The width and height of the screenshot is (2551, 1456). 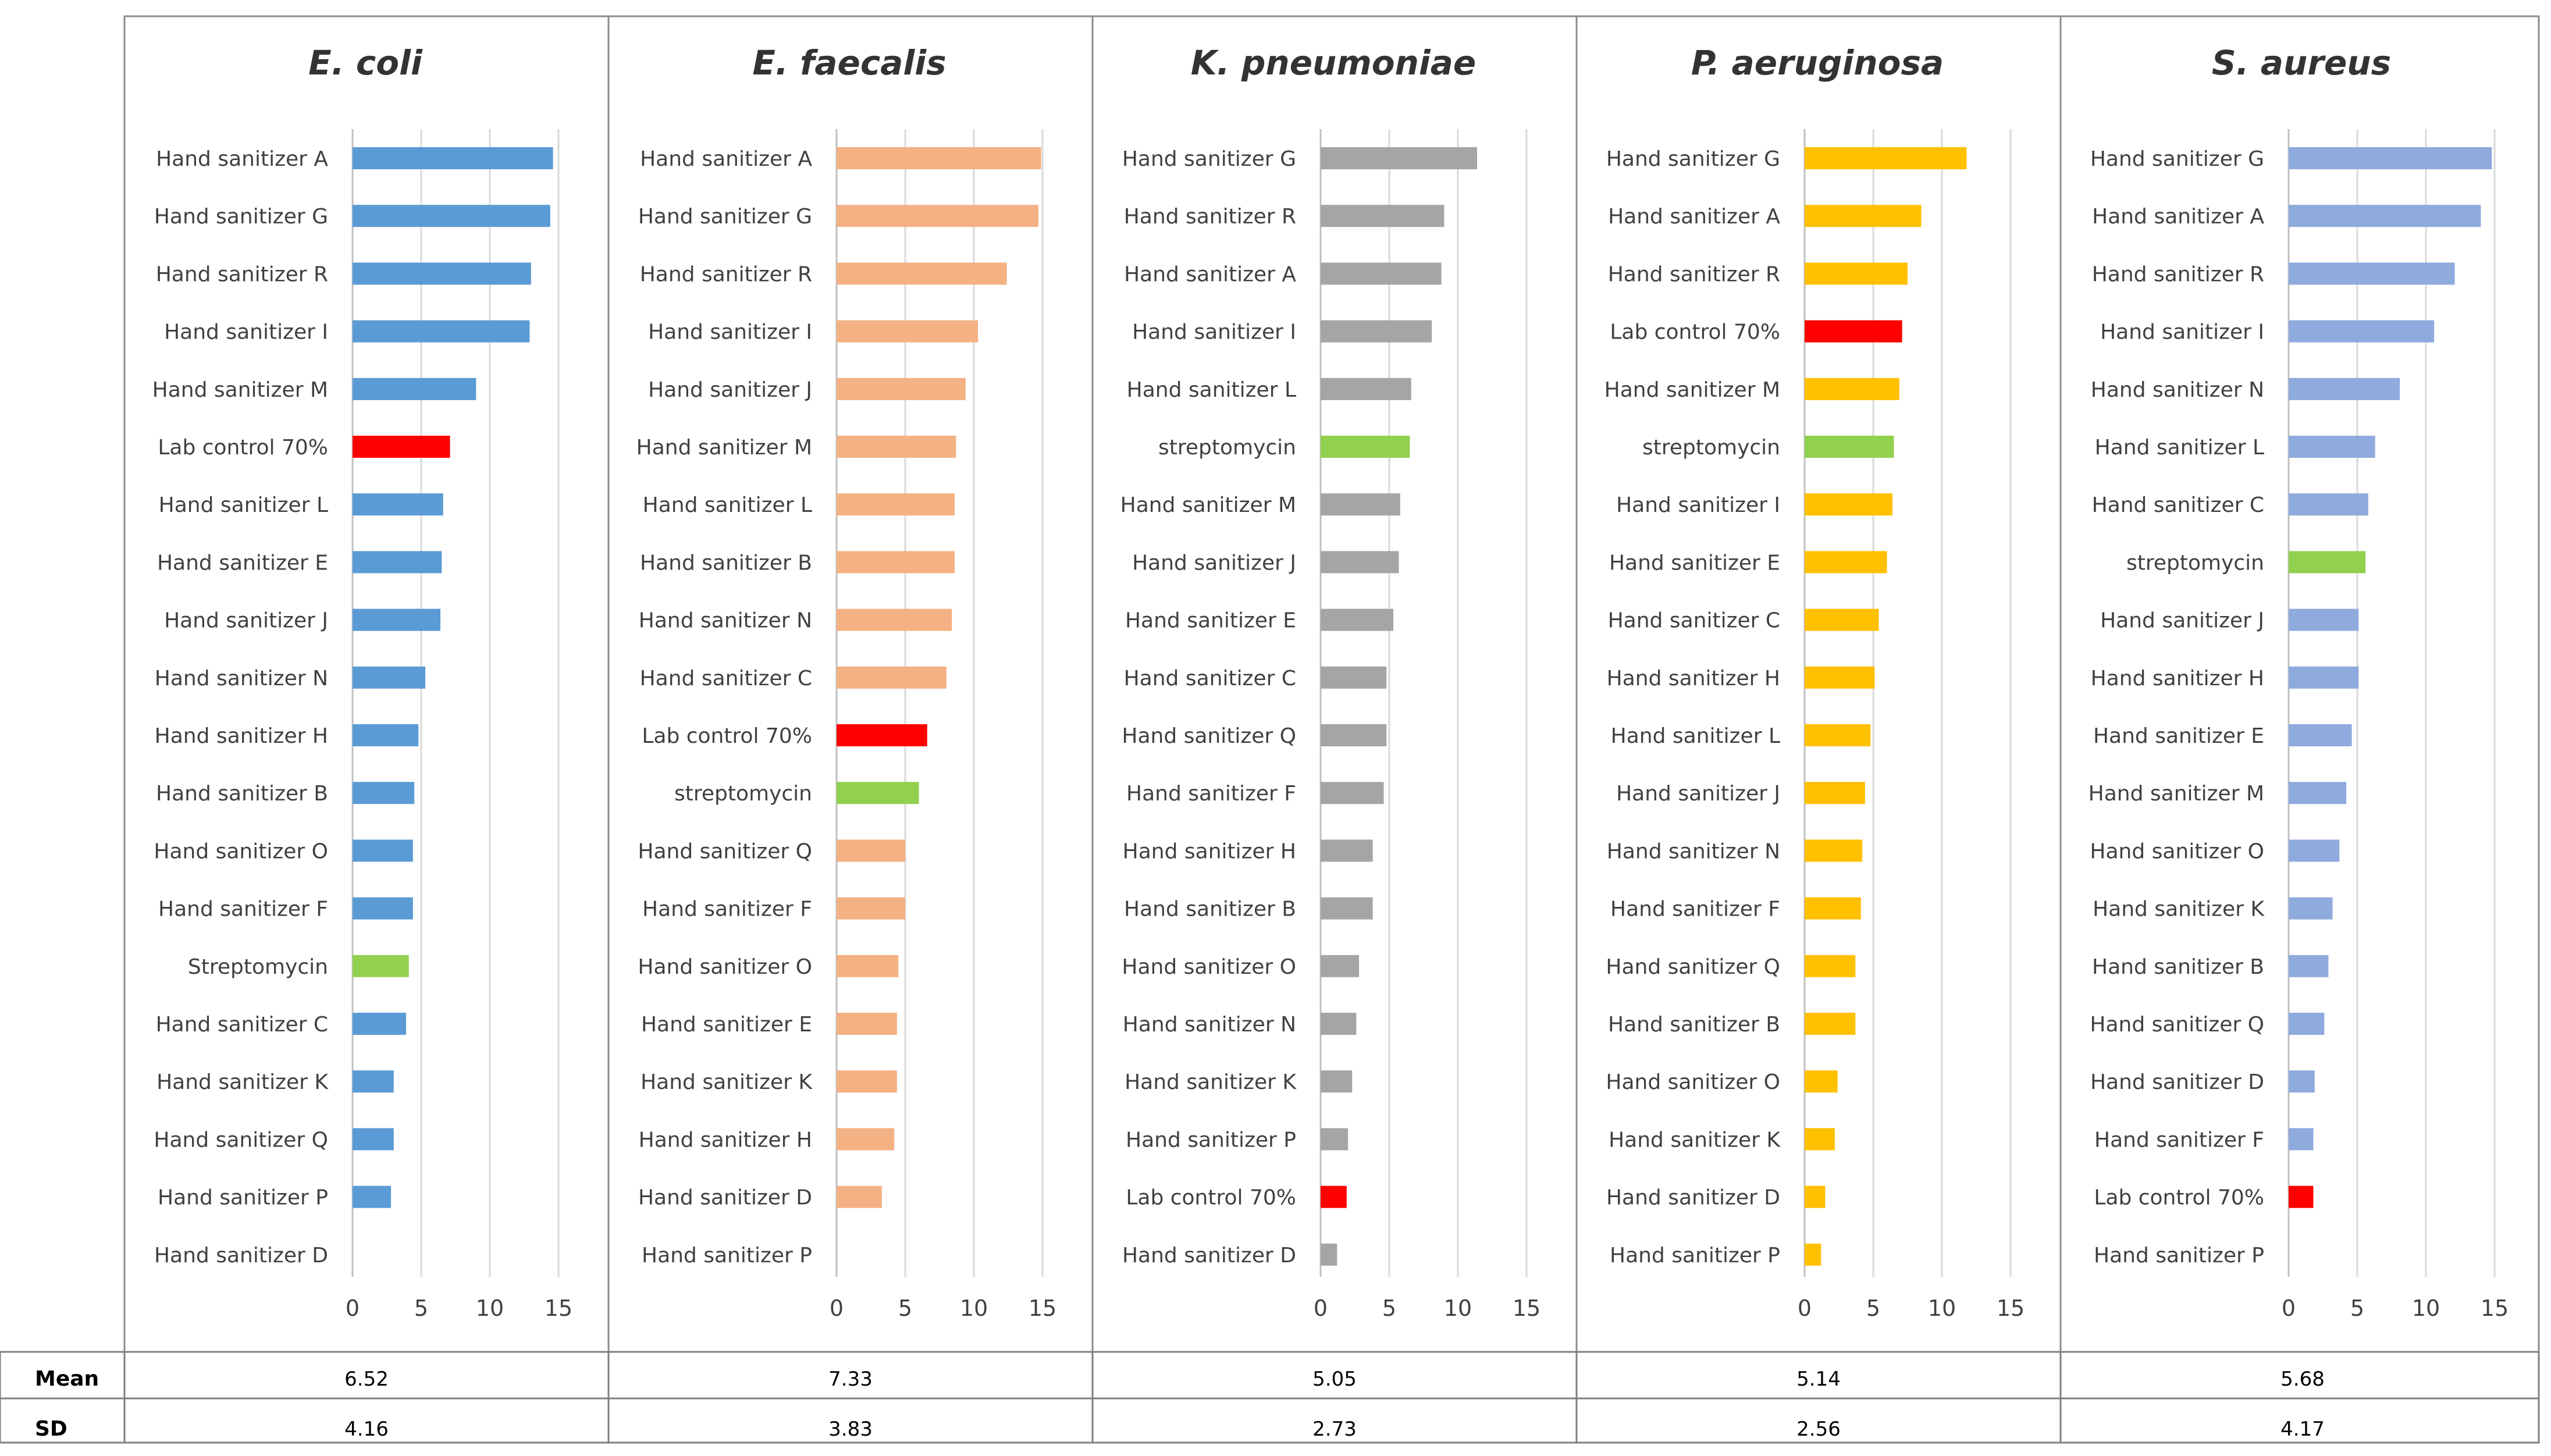 What do you see at coordinates (1366, 389) in the screenshot?
I see `bar-k-pneumoniae-hand-sanitizer-l` at bounding box center [1366, 389].